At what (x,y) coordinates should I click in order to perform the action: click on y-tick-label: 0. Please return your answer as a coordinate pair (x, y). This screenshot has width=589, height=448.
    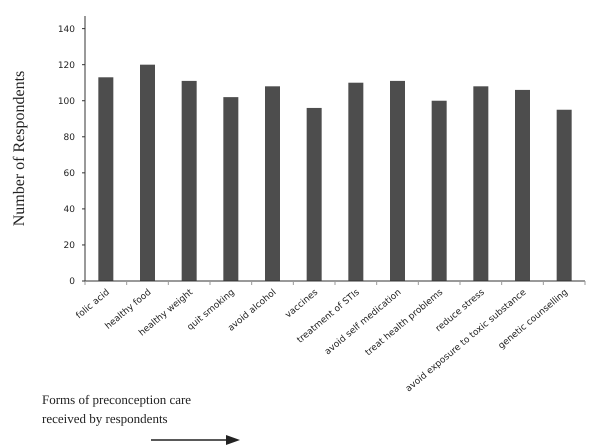
    Looking at the image, I should click on (72, 282).